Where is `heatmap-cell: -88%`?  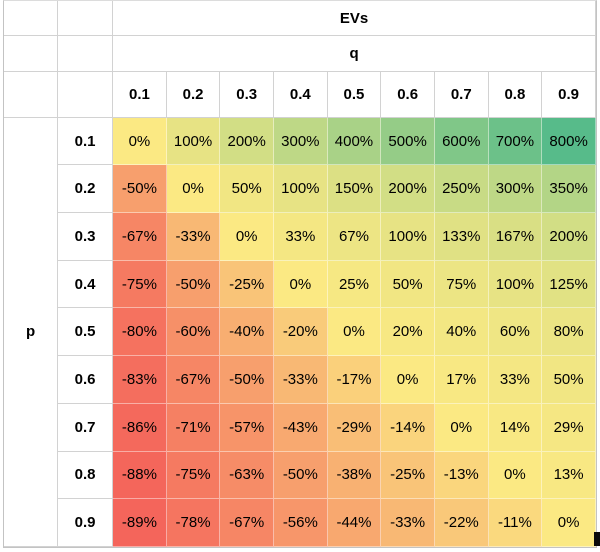 heatmap-cell: -88% is located at coordinates (140, 475).